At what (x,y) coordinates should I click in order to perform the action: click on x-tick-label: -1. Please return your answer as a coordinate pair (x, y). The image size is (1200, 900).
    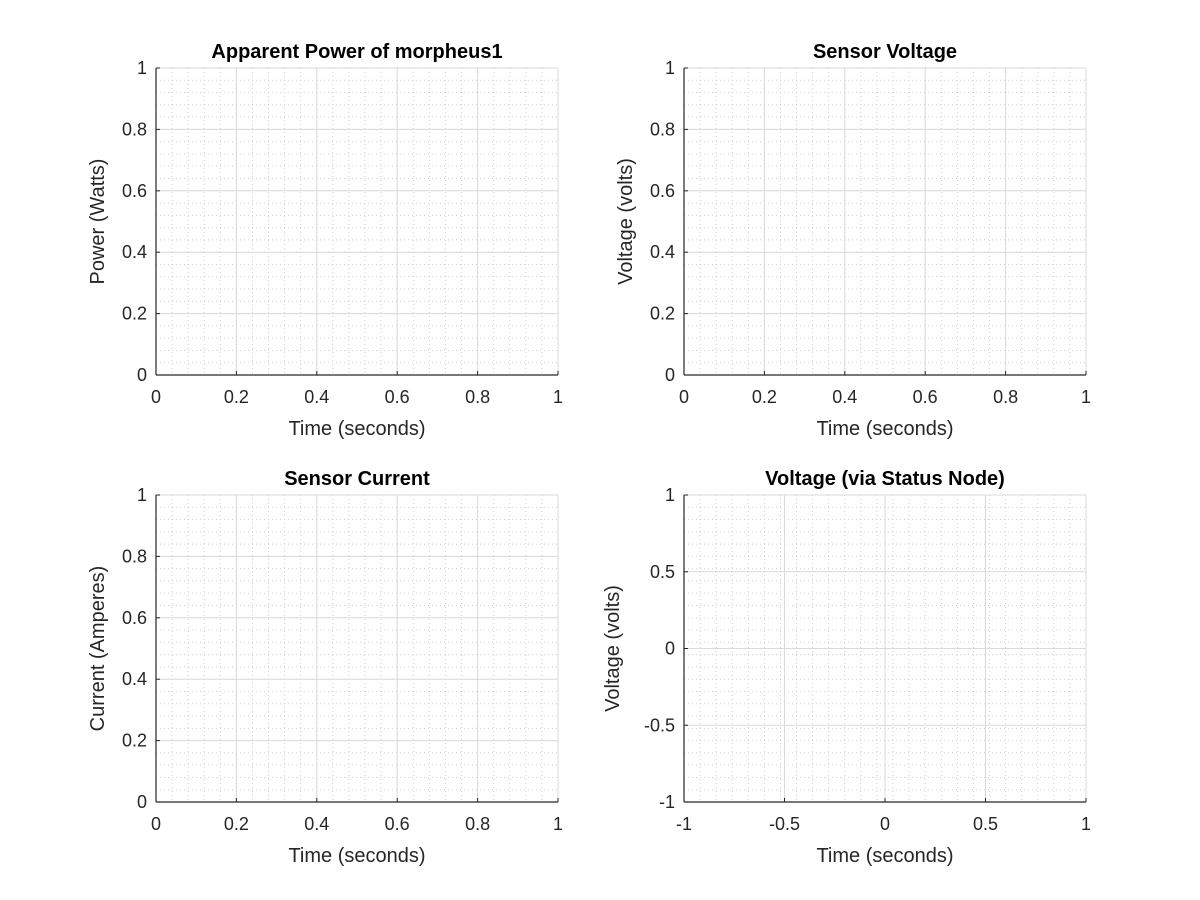
    Looking at the image, I should click on (684, 824).